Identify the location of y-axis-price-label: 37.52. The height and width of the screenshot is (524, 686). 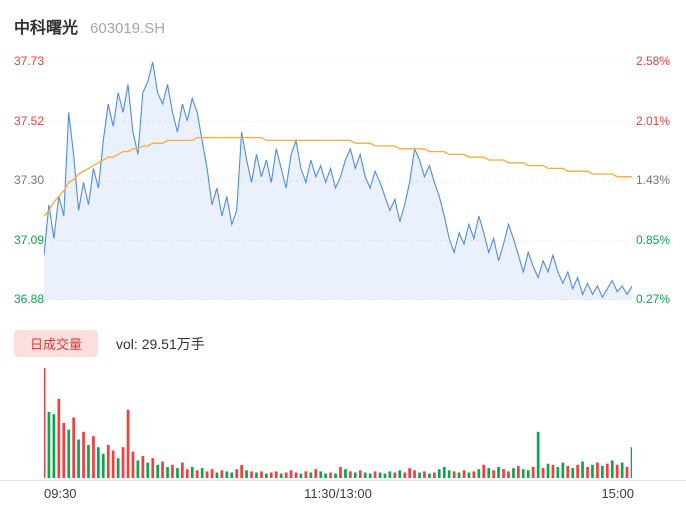
(29, 121).